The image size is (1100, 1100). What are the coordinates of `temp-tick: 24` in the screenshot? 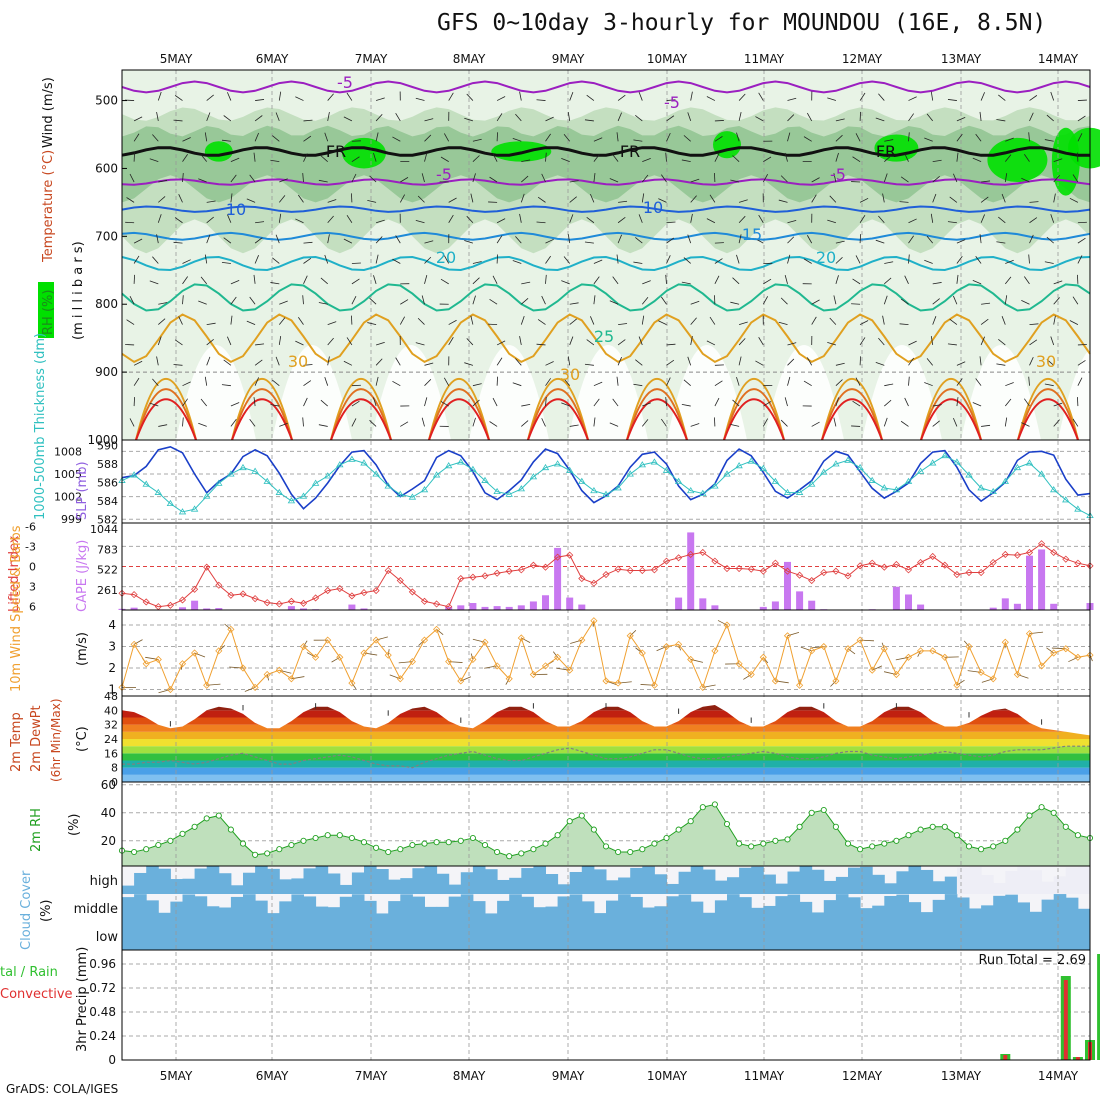 It's located at (111, 739).